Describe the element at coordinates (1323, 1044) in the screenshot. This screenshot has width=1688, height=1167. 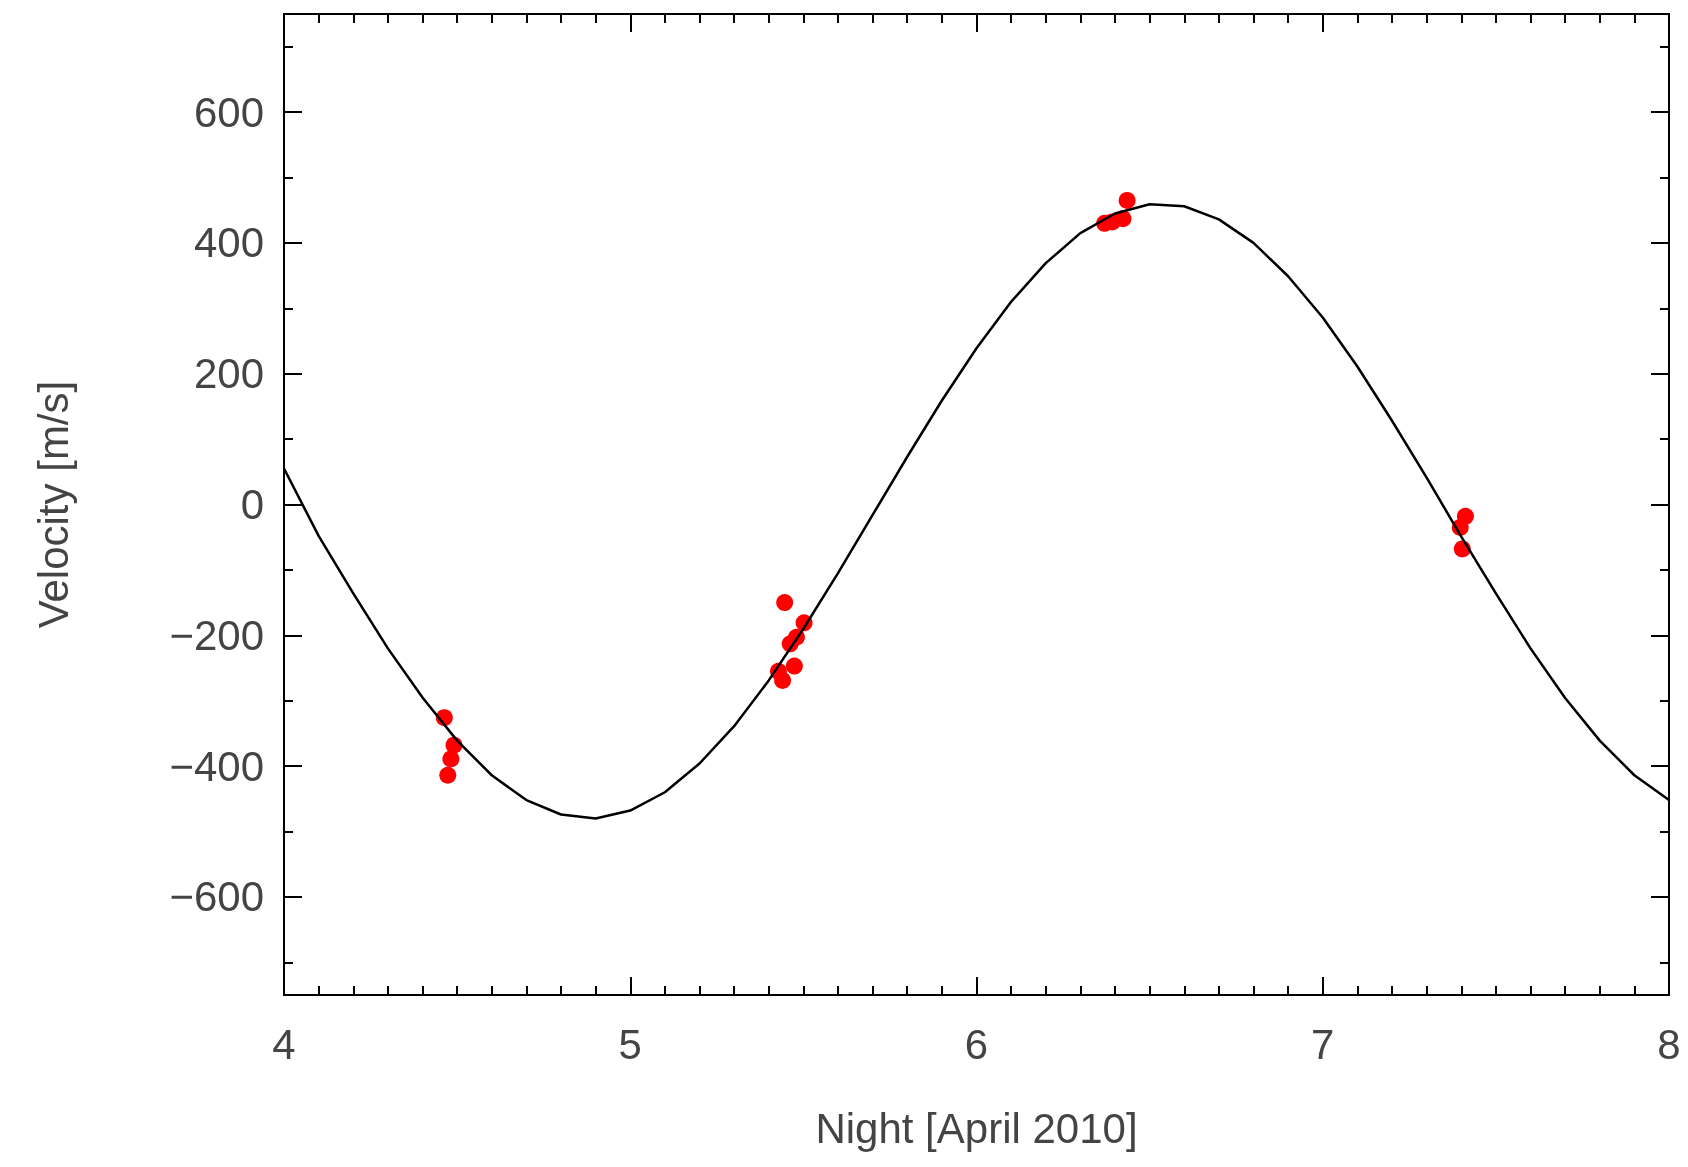
I see `x-tick-label: 7` at that location.